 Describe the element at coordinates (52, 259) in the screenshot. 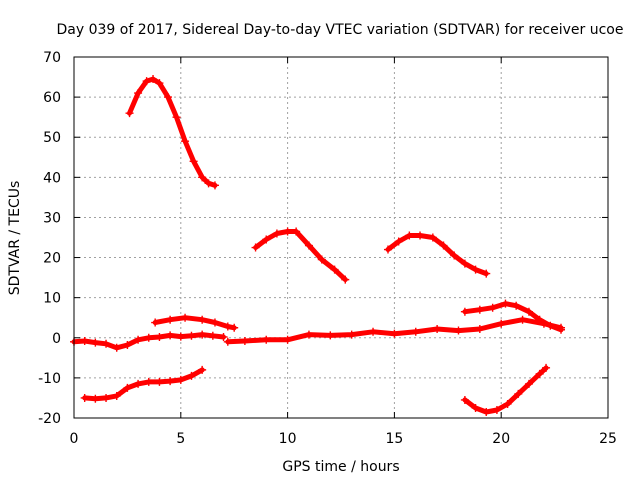

I see `y-tick-label: 20` at that location.